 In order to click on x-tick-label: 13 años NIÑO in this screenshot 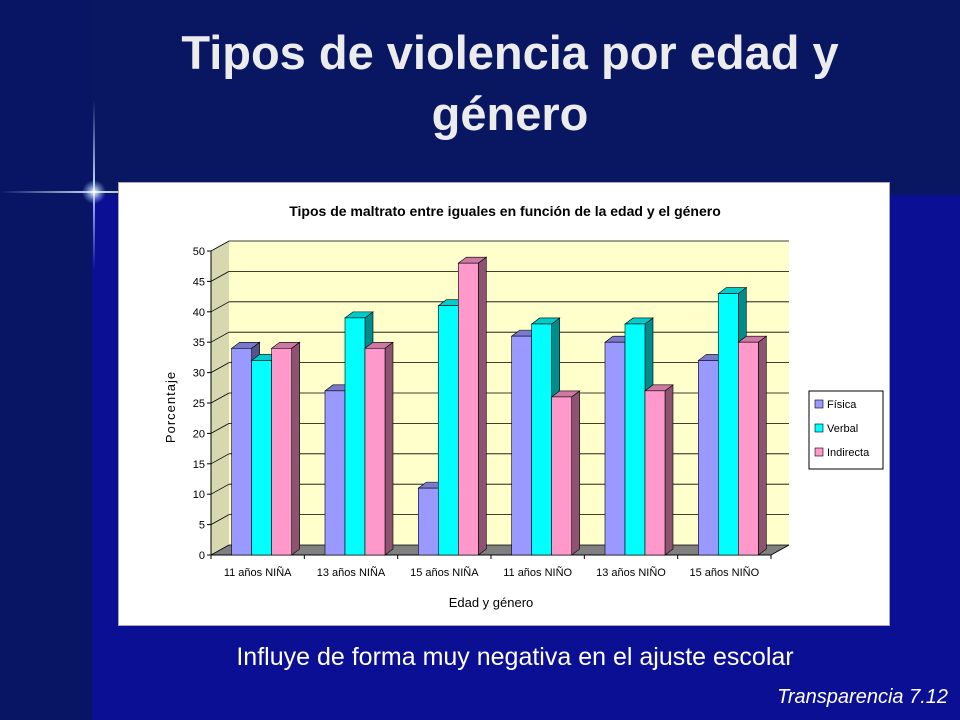, I will do `click(631, 572)`.